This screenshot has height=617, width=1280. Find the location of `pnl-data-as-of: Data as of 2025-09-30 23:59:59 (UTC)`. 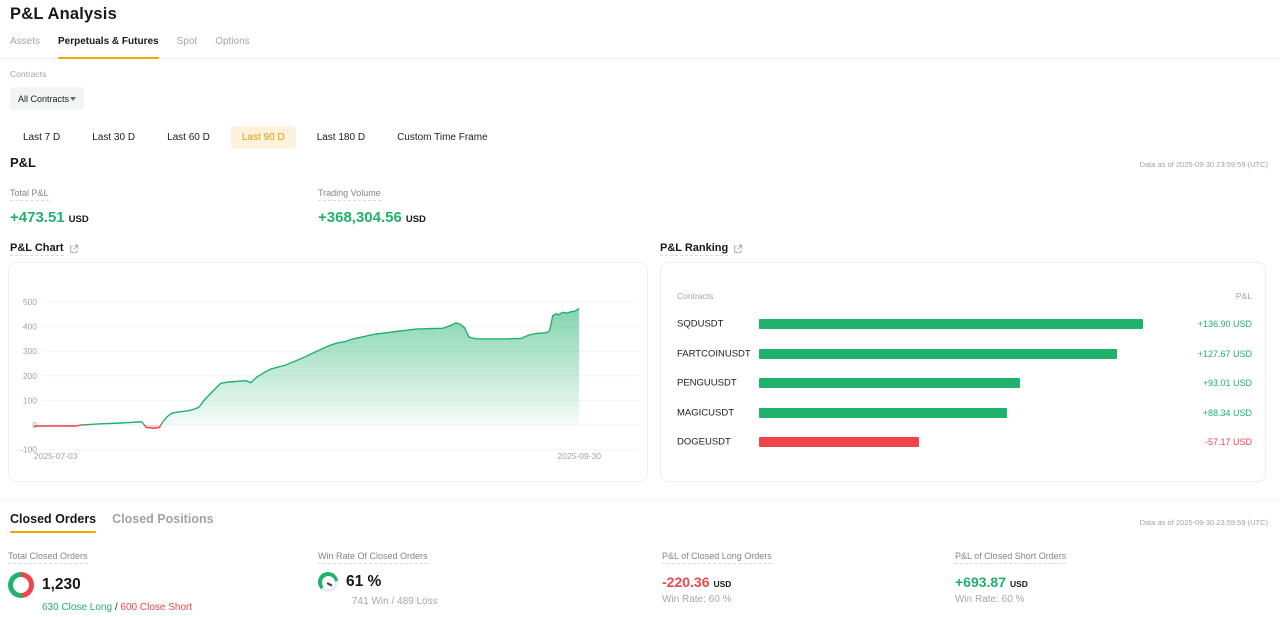

pnl-data-as-of: Data as of 2025-09-30 23:59:59 (UTC) is located at coordinates (1203, 164).